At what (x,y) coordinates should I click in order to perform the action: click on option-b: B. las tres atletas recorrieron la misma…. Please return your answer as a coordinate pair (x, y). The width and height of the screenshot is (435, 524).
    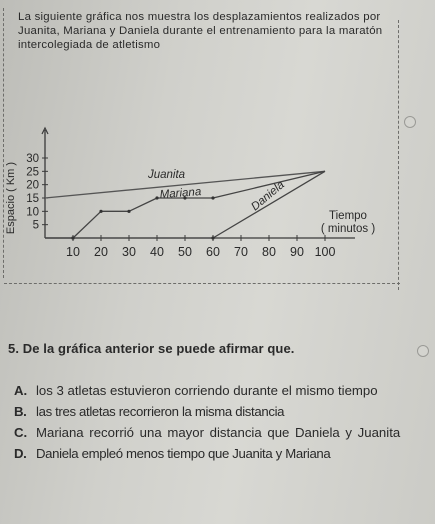
    Looking at the image, I should click on (216, 411).